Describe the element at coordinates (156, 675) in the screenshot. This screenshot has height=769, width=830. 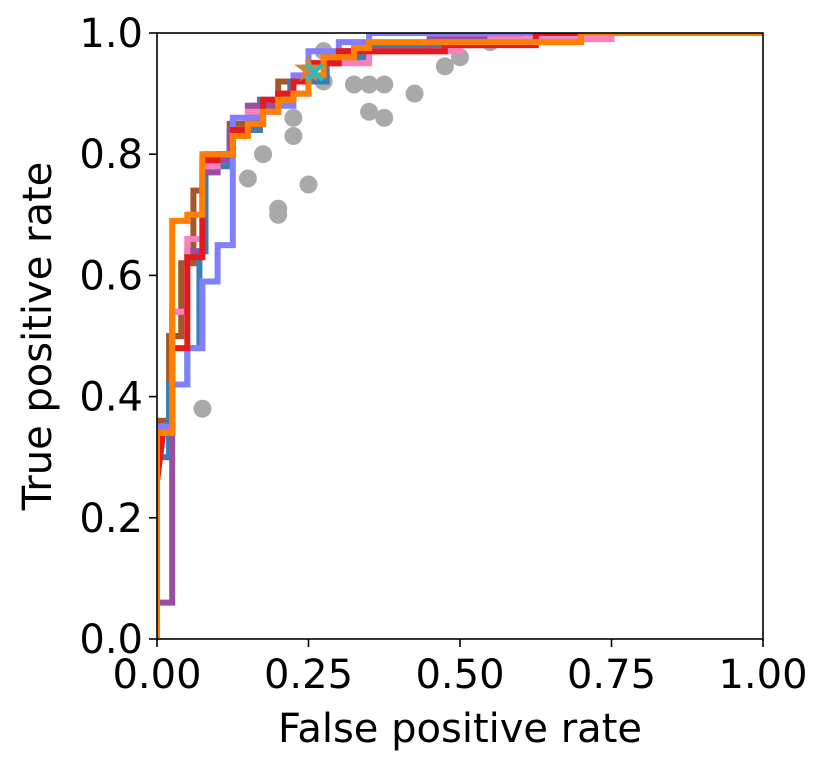
I see `x-tick-label-0: 0.00` at that location.